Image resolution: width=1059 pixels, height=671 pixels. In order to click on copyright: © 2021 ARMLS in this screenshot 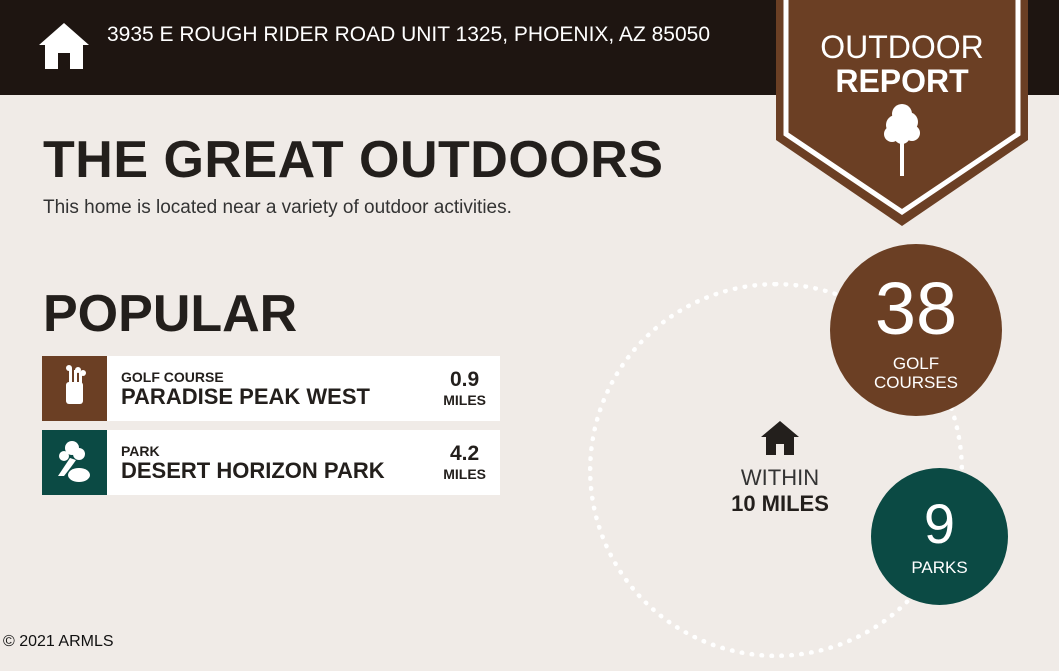, I will do `click(58, 641)`.